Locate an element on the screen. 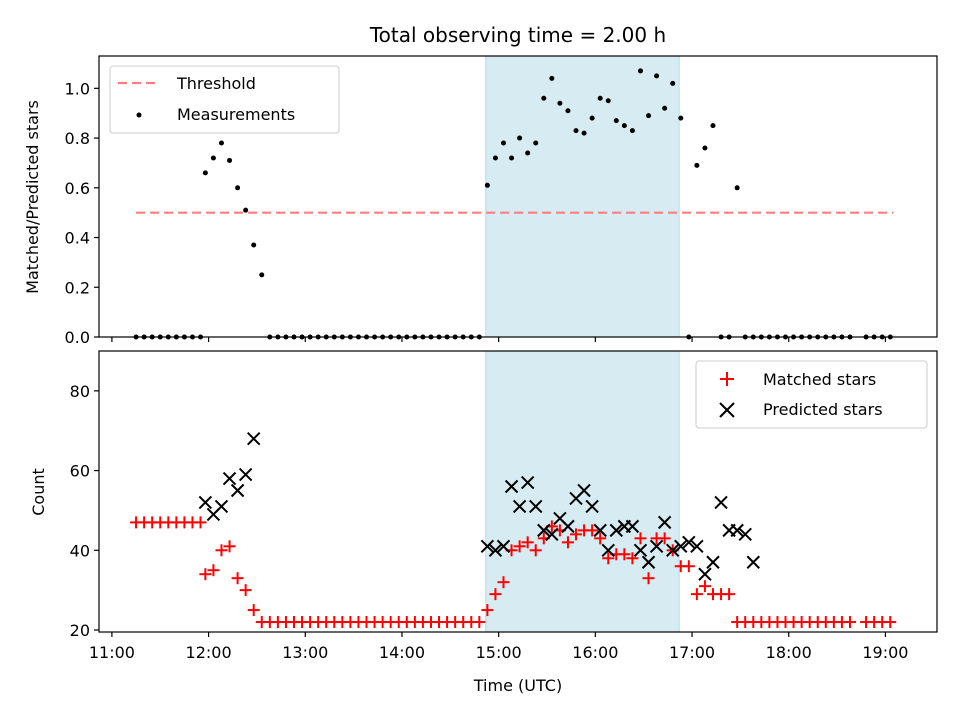 This screenshot has height=720, width=960. top-y-tick-label: 1.0 is located at coordinates (77, 88).